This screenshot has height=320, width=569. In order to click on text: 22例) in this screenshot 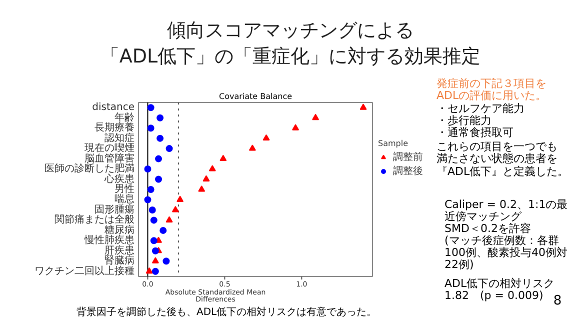, I will do `click(459, 264)`.